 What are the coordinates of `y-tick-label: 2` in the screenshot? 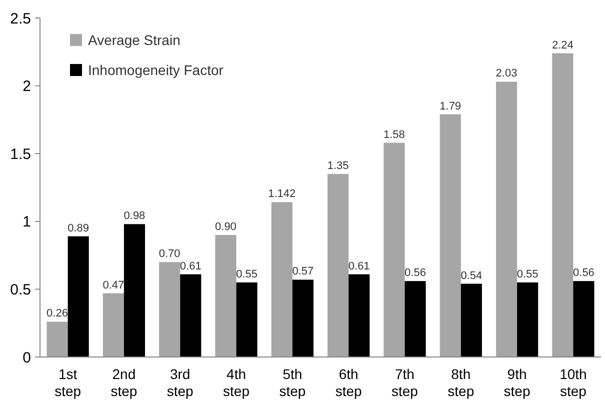 It's located at (26, 87).